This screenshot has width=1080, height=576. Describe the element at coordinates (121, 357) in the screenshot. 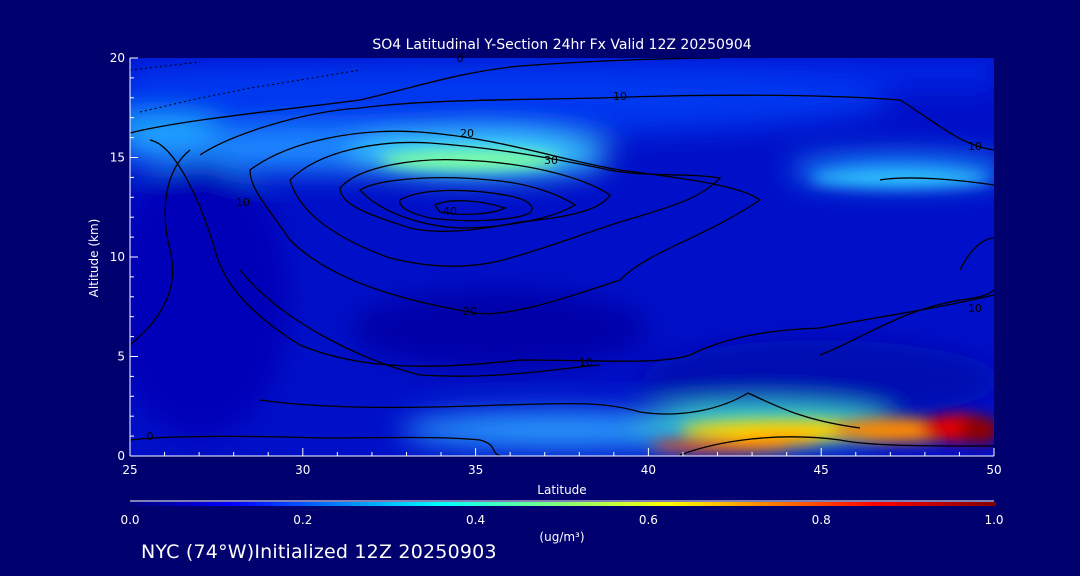

I see `y-tick-label: 5` at that location.